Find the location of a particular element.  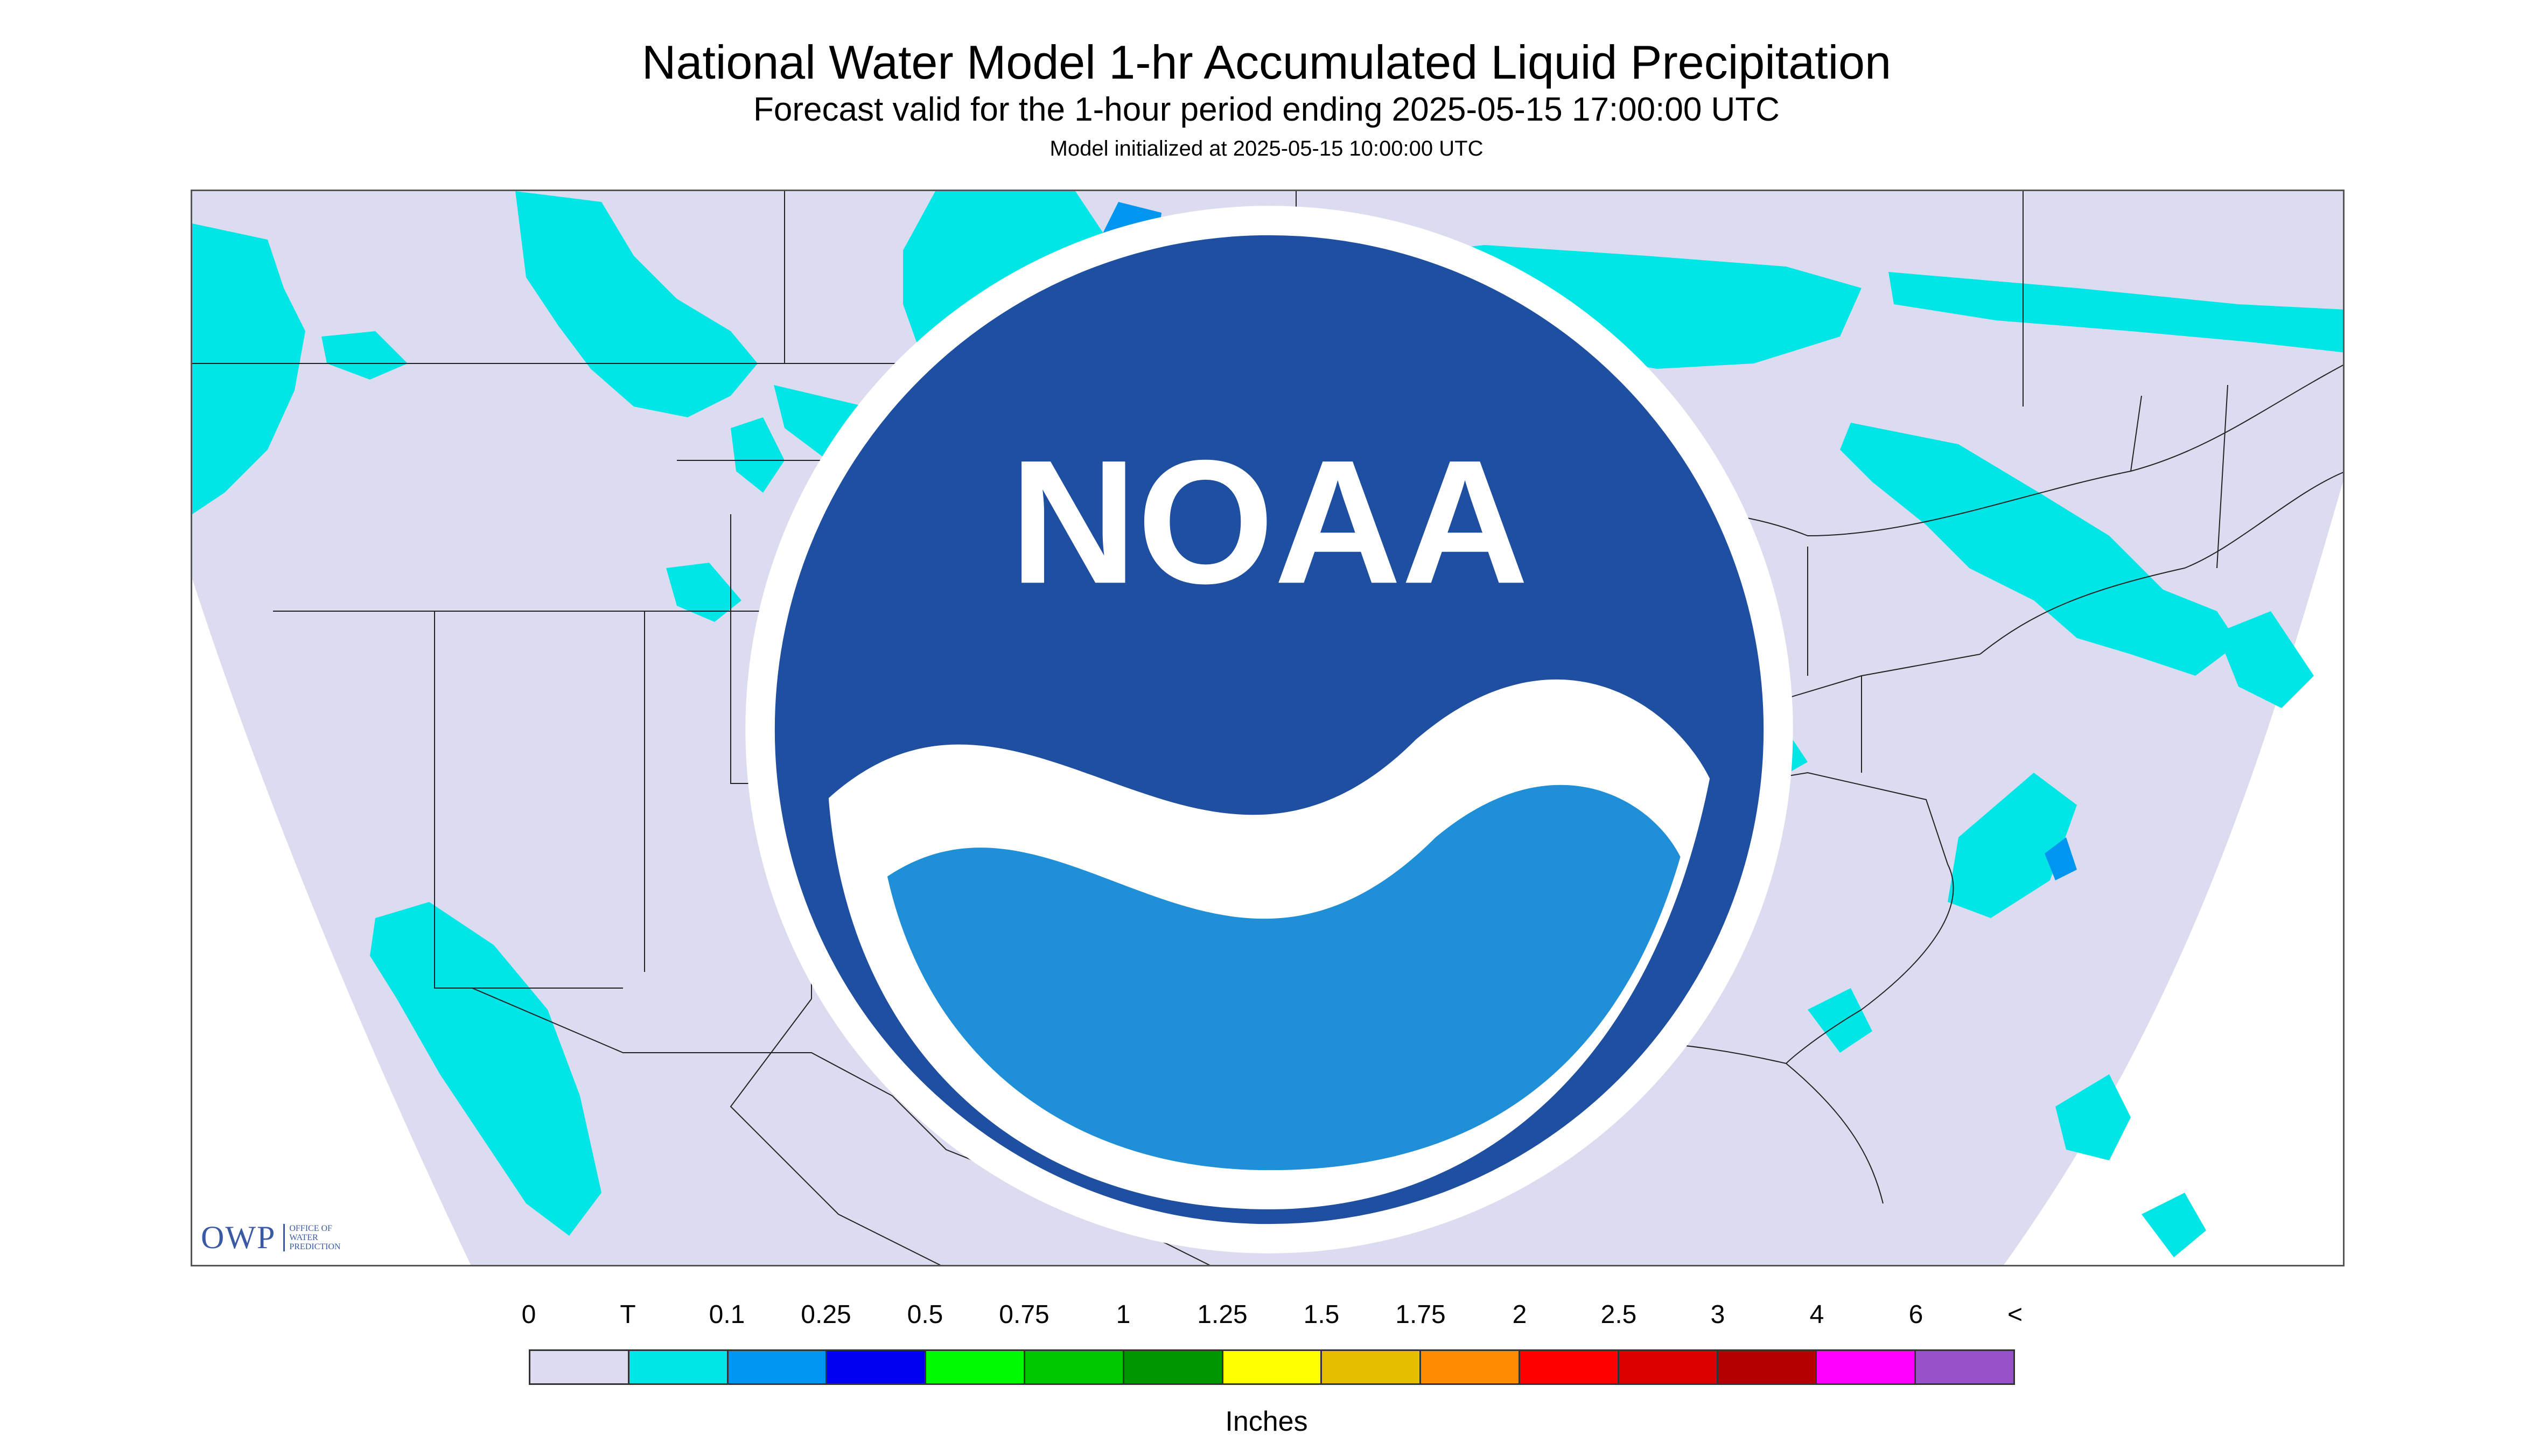

legend-tick-label: 2.5 is located at coordinates (1618, 1314).